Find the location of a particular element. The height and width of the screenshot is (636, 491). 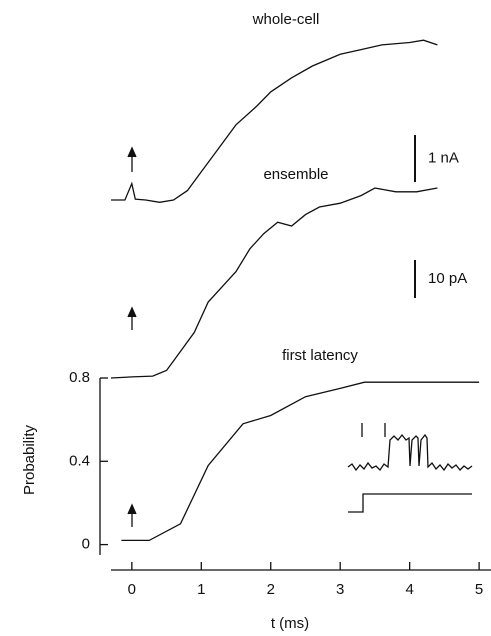

y-tick-label: 0.4 is located at coordinates (79, 460).